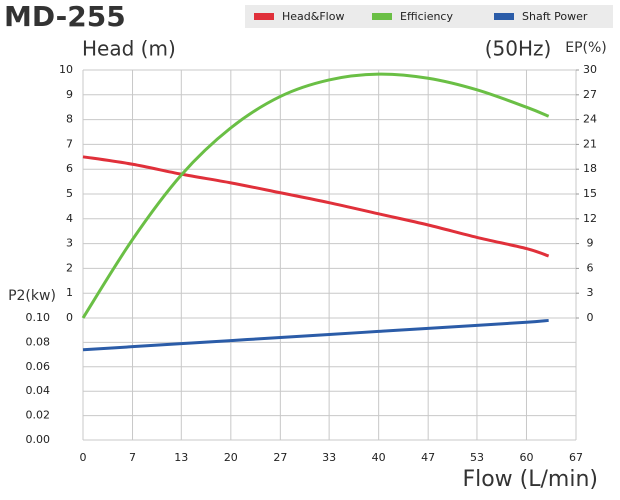 Image resolution: width=620 pixels, height=500 pixels. What do you see at coordinates (69, 218) in the screenshot?
I see `y-tick-label: 4` at bounding box center [69, 218].